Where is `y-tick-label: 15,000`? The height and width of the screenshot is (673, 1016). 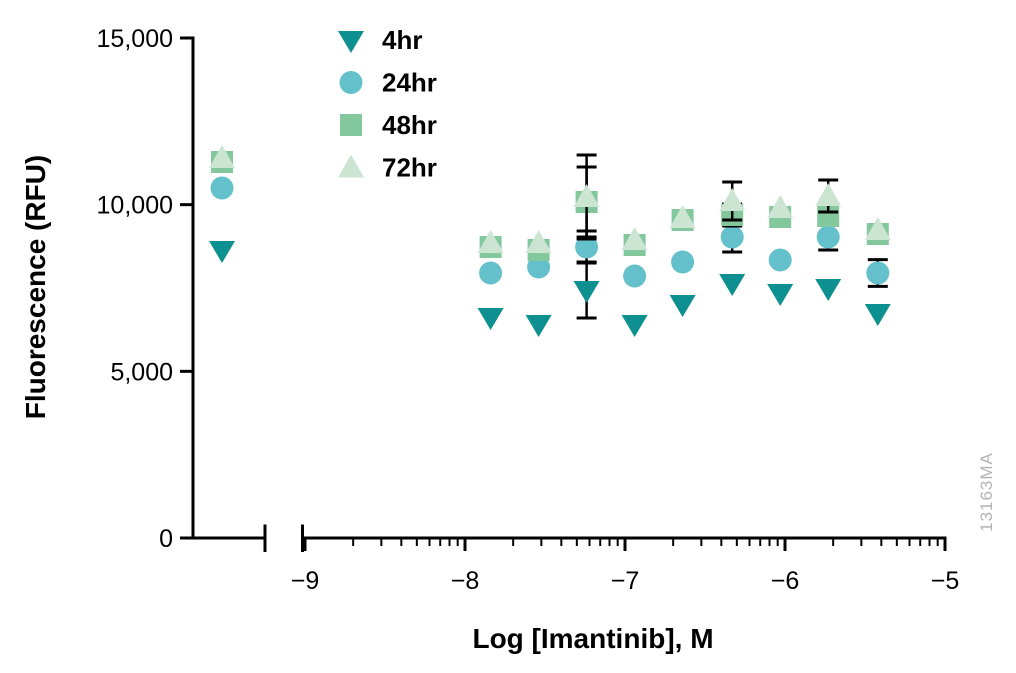 y-tick-label: 15,000 is located at coordinates (135, 39).